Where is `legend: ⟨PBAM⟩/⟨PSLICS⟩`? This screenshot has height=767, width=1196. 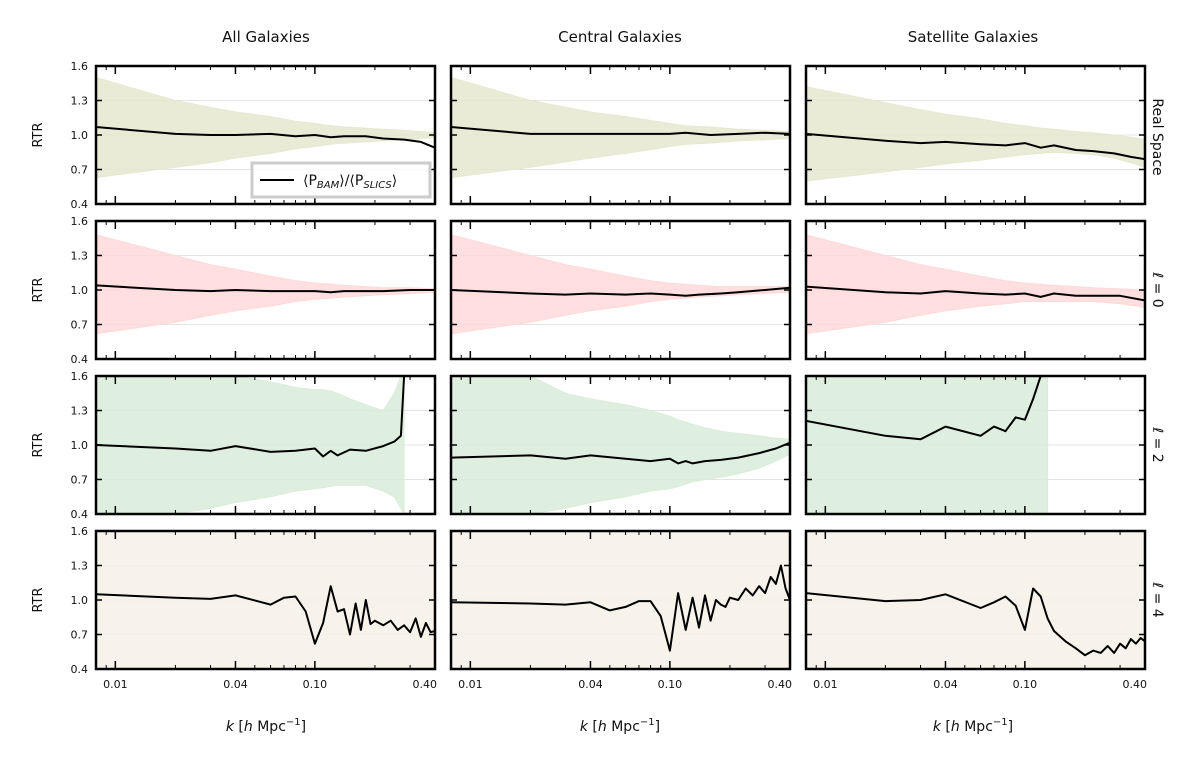
legend: ⟨PBAM⟩/⟨PSLICS⟩ is located at coordinates (341, 180).